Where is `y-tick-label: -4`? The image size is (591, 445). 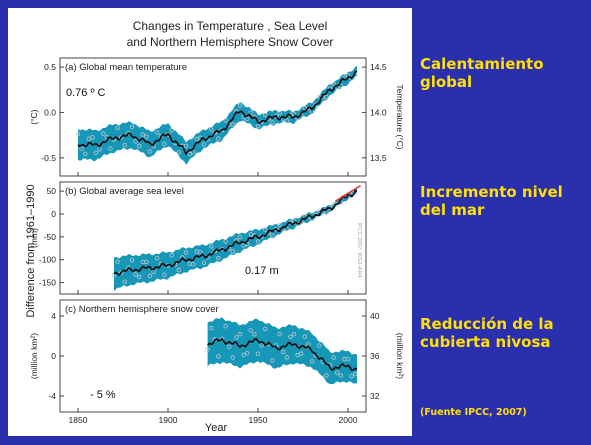 y-tick-label: -4 is located at coordinates (52, 396).